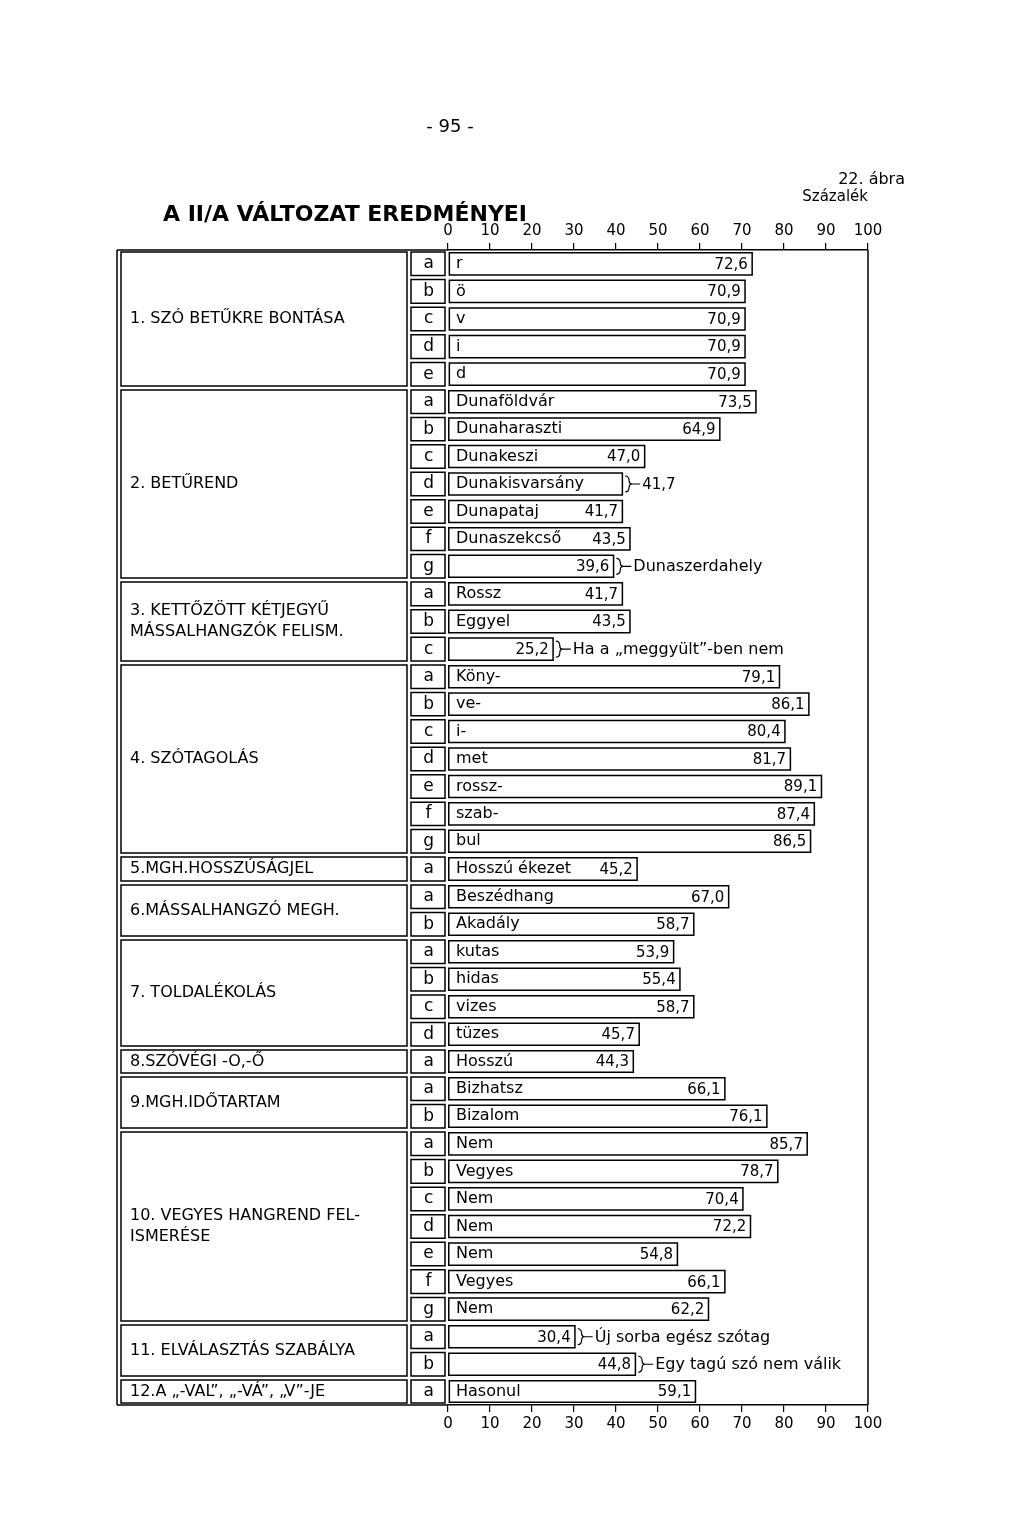 The width and height of the screenshot is (1024, 1522). Describe the element at coordinates (243, 1349) in the screenshot. I see `y-axis-title: 11. ELVÁLASZTÁS SZABÁLYA` at that location.